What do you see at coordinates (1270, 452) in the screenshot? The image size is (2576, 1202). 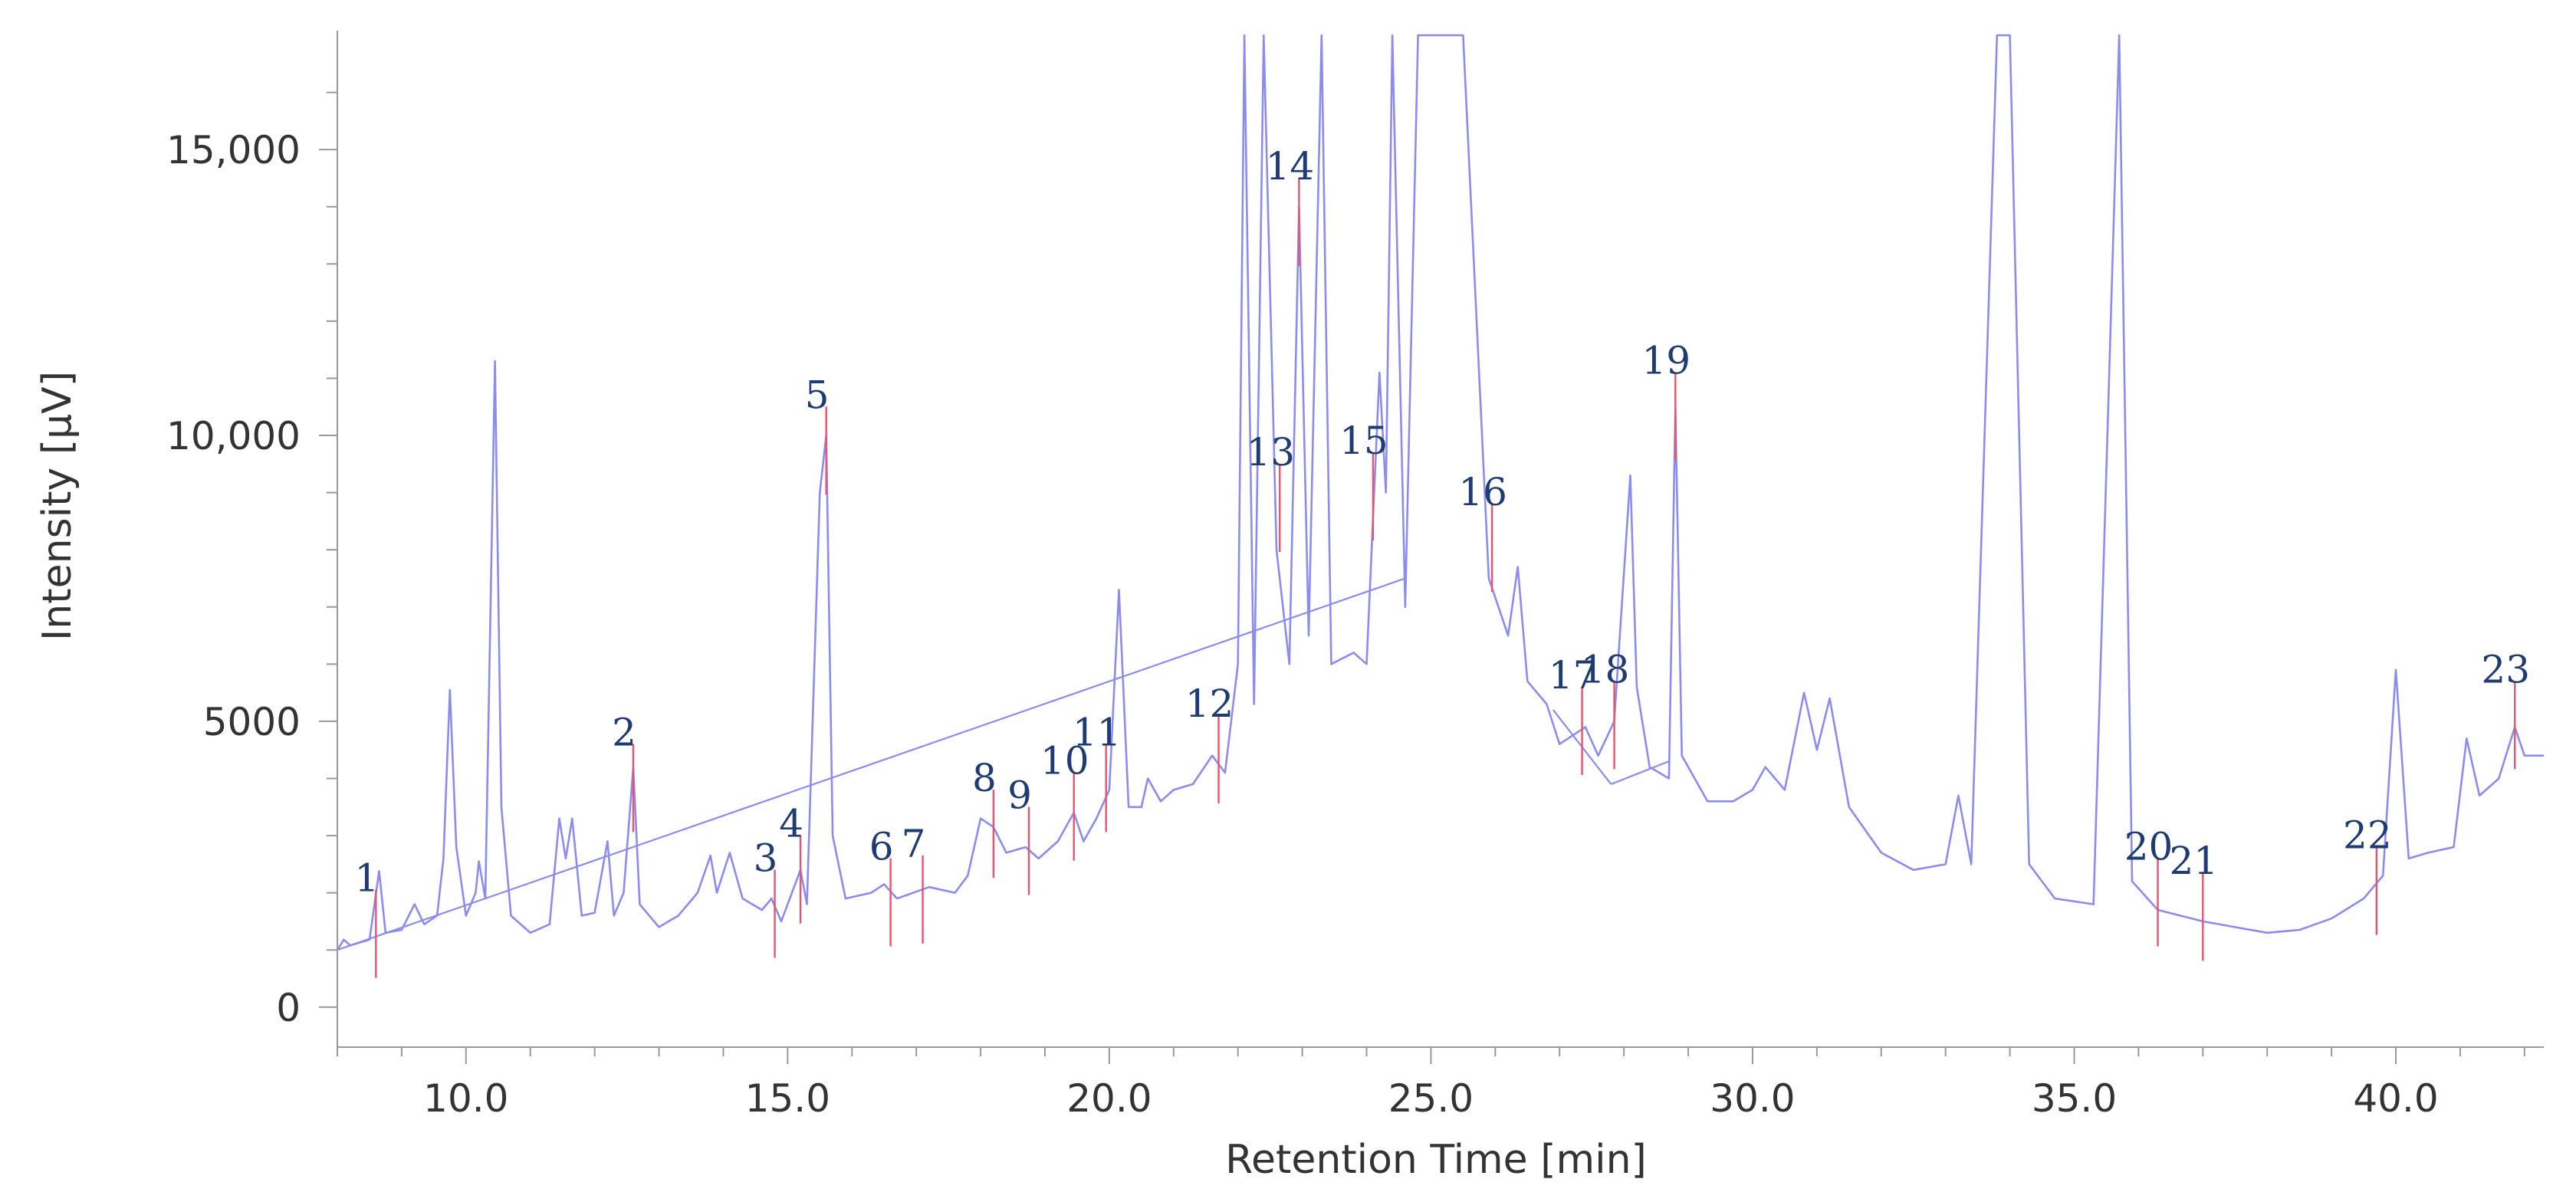 I see `peak-label-13: 13` at bounding box center [1270, 452].